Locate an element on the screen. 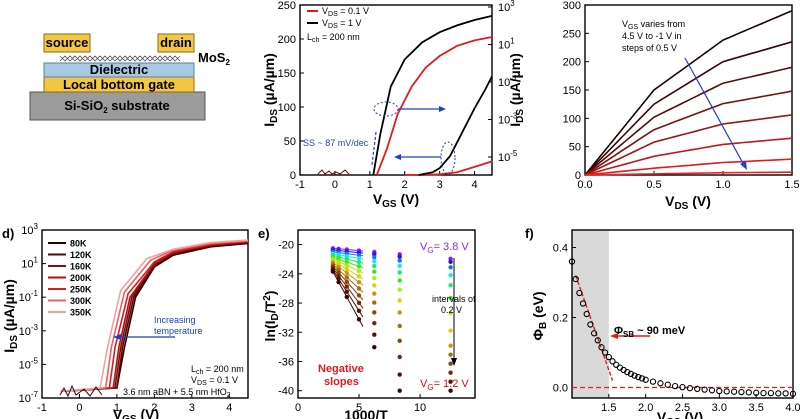  panel-e-points is located at coordinates (391, 319).